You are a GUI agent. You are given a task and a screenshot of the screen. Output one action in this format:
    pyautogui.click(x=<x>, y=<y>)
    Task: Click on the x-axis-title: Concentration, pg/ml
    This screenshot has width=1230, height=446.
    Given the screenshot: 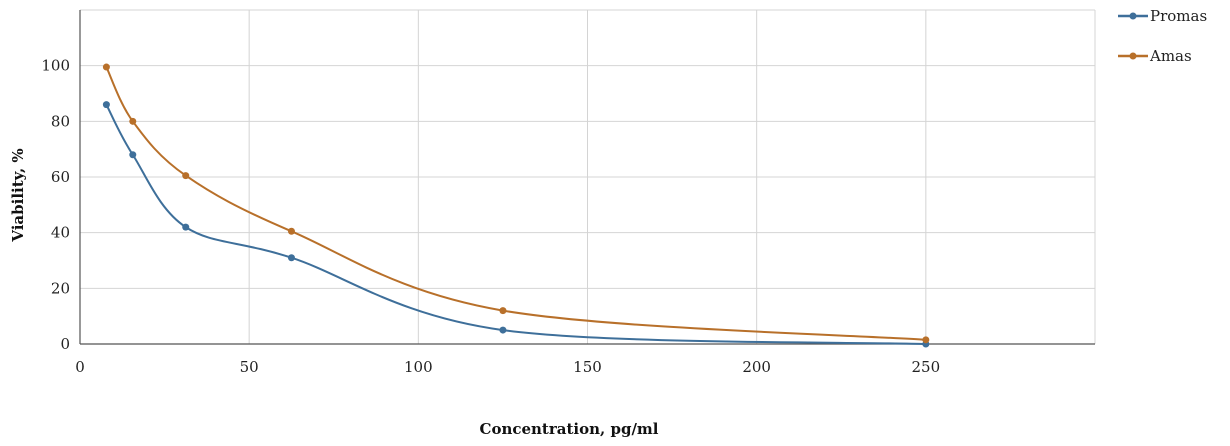 What is the action you would take?
    pyautogui.click(x=569, y=429)
    